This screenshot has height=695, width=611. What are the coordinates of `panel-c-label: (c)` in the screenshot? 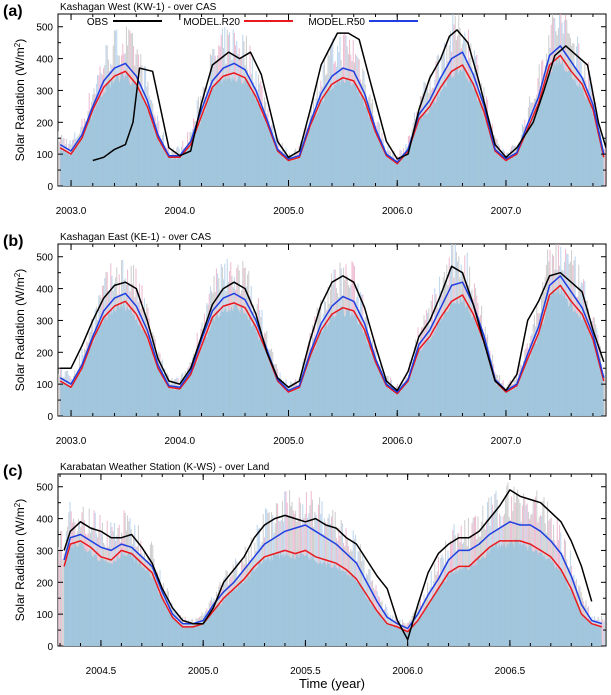 It's located at (13, 471).